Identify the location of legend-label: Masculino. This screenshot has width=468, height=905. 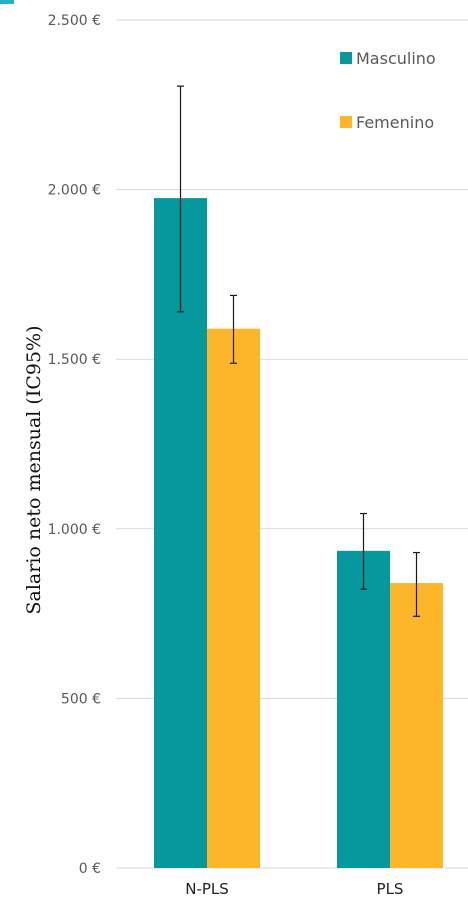
(396, 58).